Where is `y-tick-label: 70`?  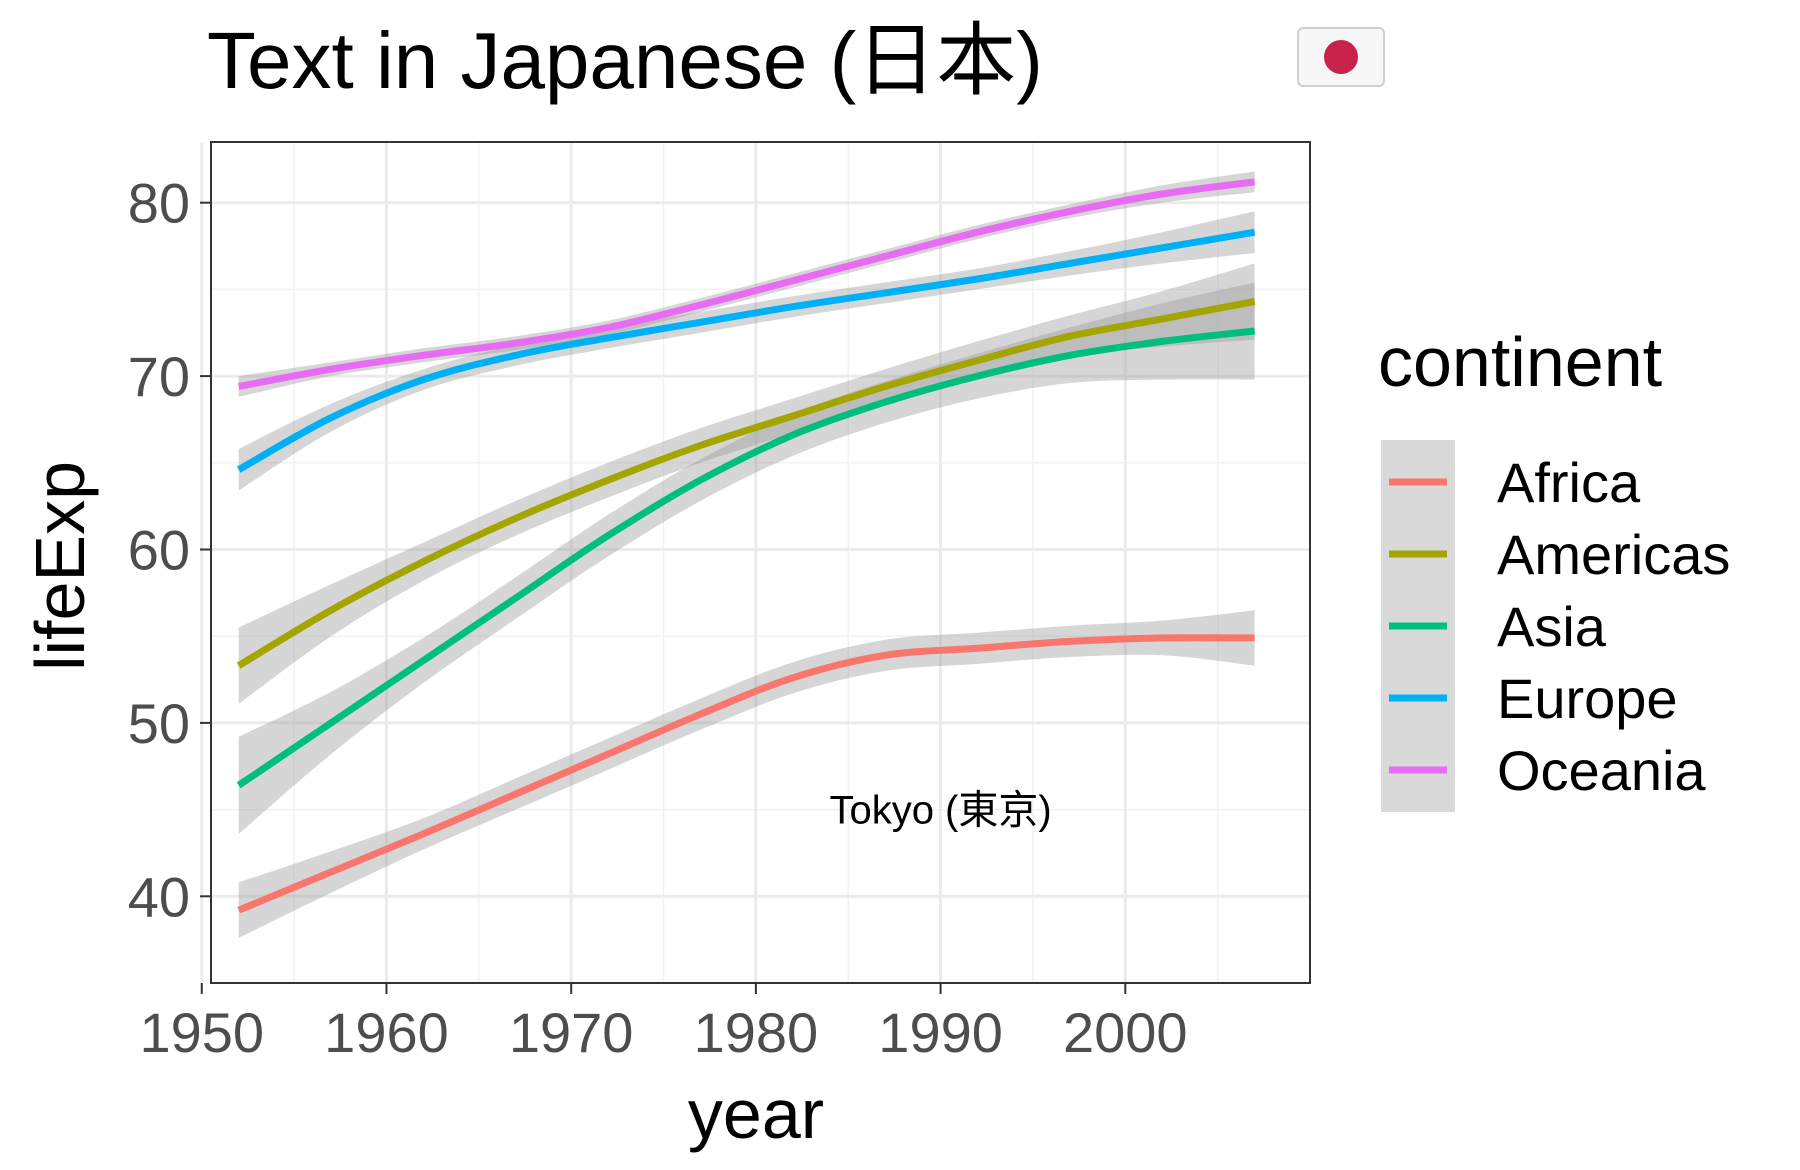 y-tick-label: 70 is located at coordinates (159, 376).